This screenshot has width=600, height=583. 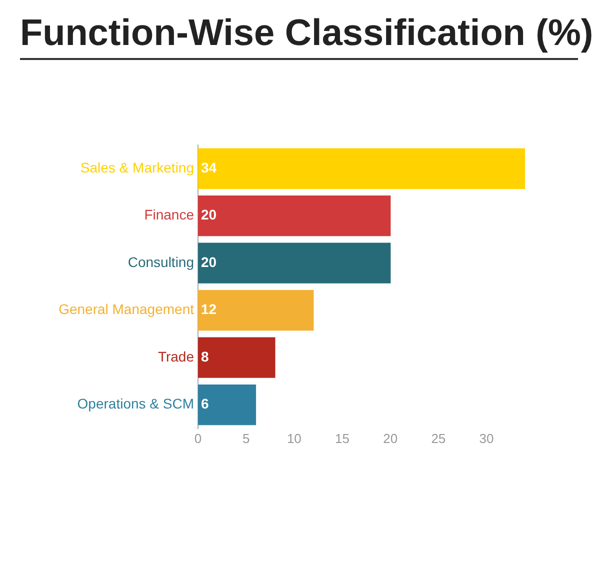 I want to click on x-tick-label: 25, so click(x=438, y=438).